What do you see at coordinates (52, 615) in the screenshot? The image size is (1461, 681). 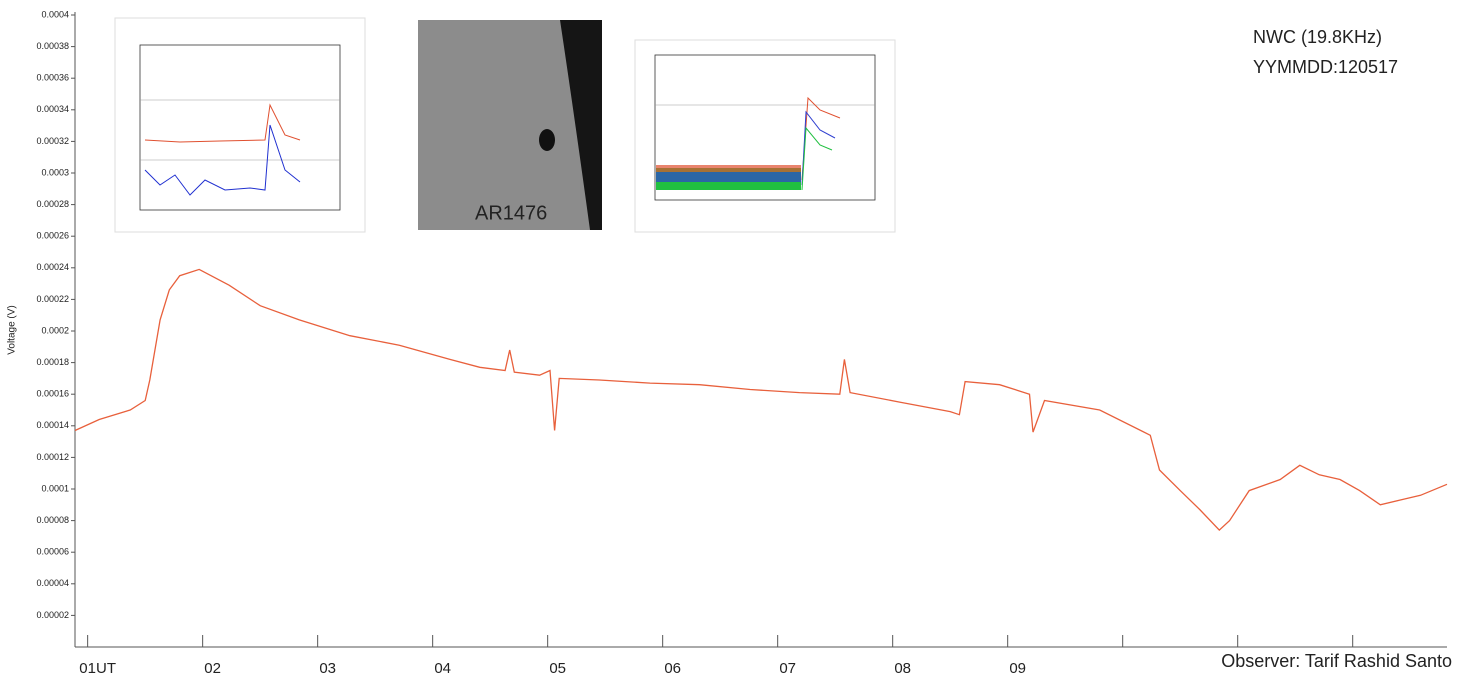 I see `y-tick-label: 0.00002` at bounding box center [52, 615].